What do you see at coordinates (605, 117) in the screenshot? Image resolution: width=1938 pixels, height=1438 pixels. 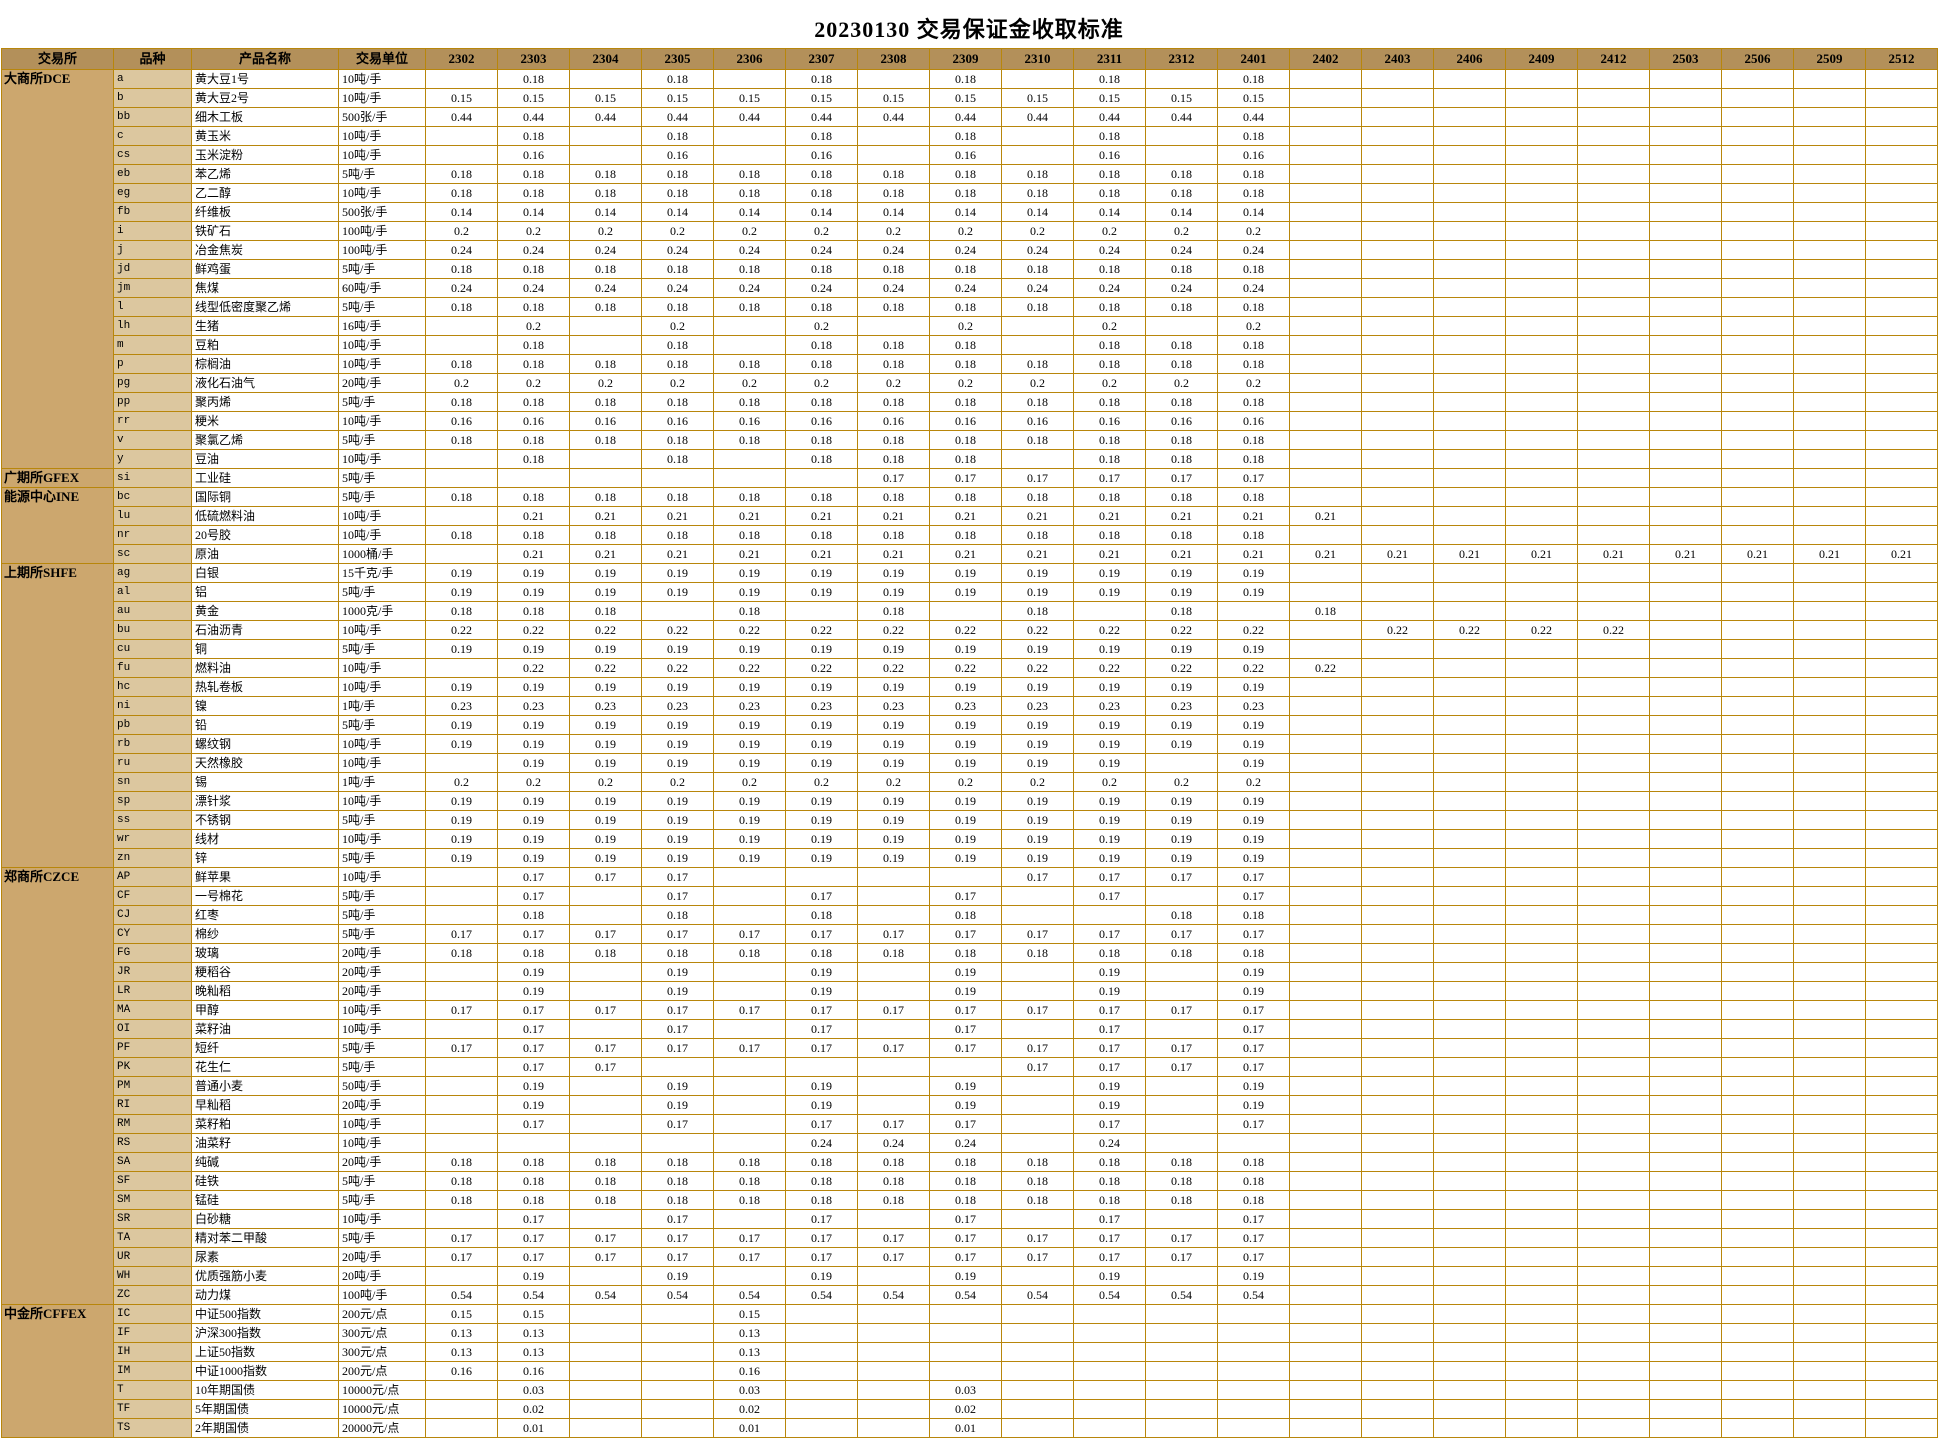 I see `margin-value-cell: 0.44` at bounding box center [605, 117].